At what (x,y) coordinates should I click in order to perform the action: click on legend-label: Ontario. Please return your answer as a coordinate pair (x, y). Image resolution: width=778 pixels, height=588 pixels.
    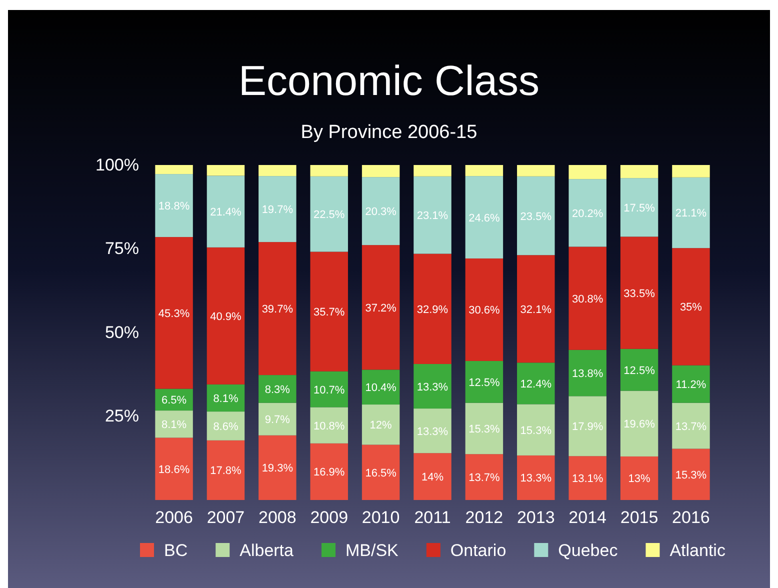
    Looking at the image, I should click on (478, 550).